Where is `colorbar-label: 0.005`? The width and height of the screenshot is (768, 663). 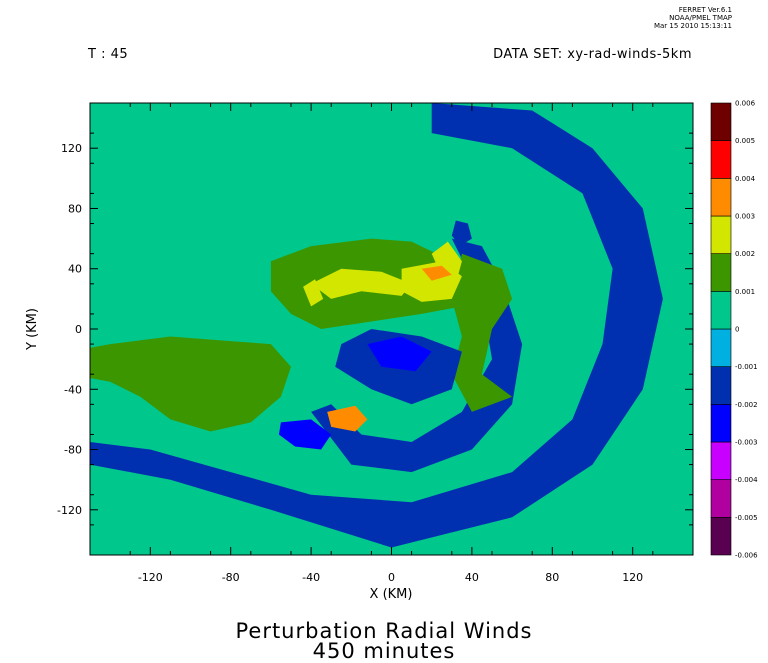 colorbar-label: 0.005 is located at coordinates (745, 141).